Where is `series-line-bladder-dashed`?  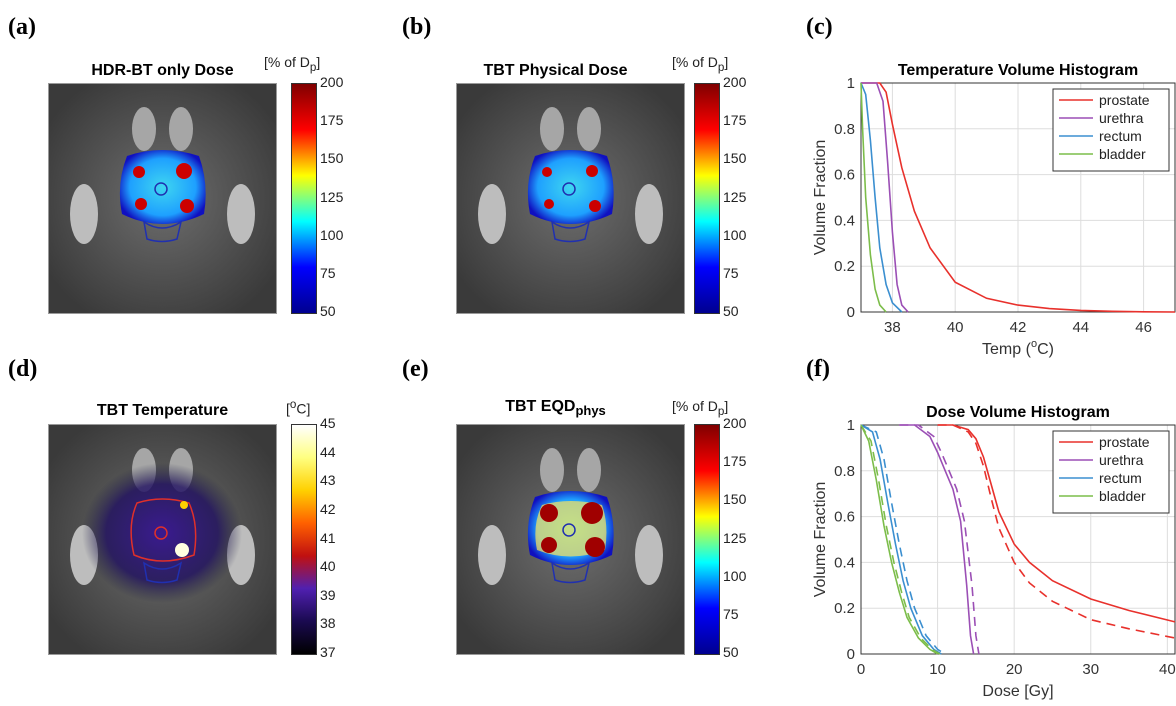 series-line-bladder-dashed is located at coordinates (900, 539).